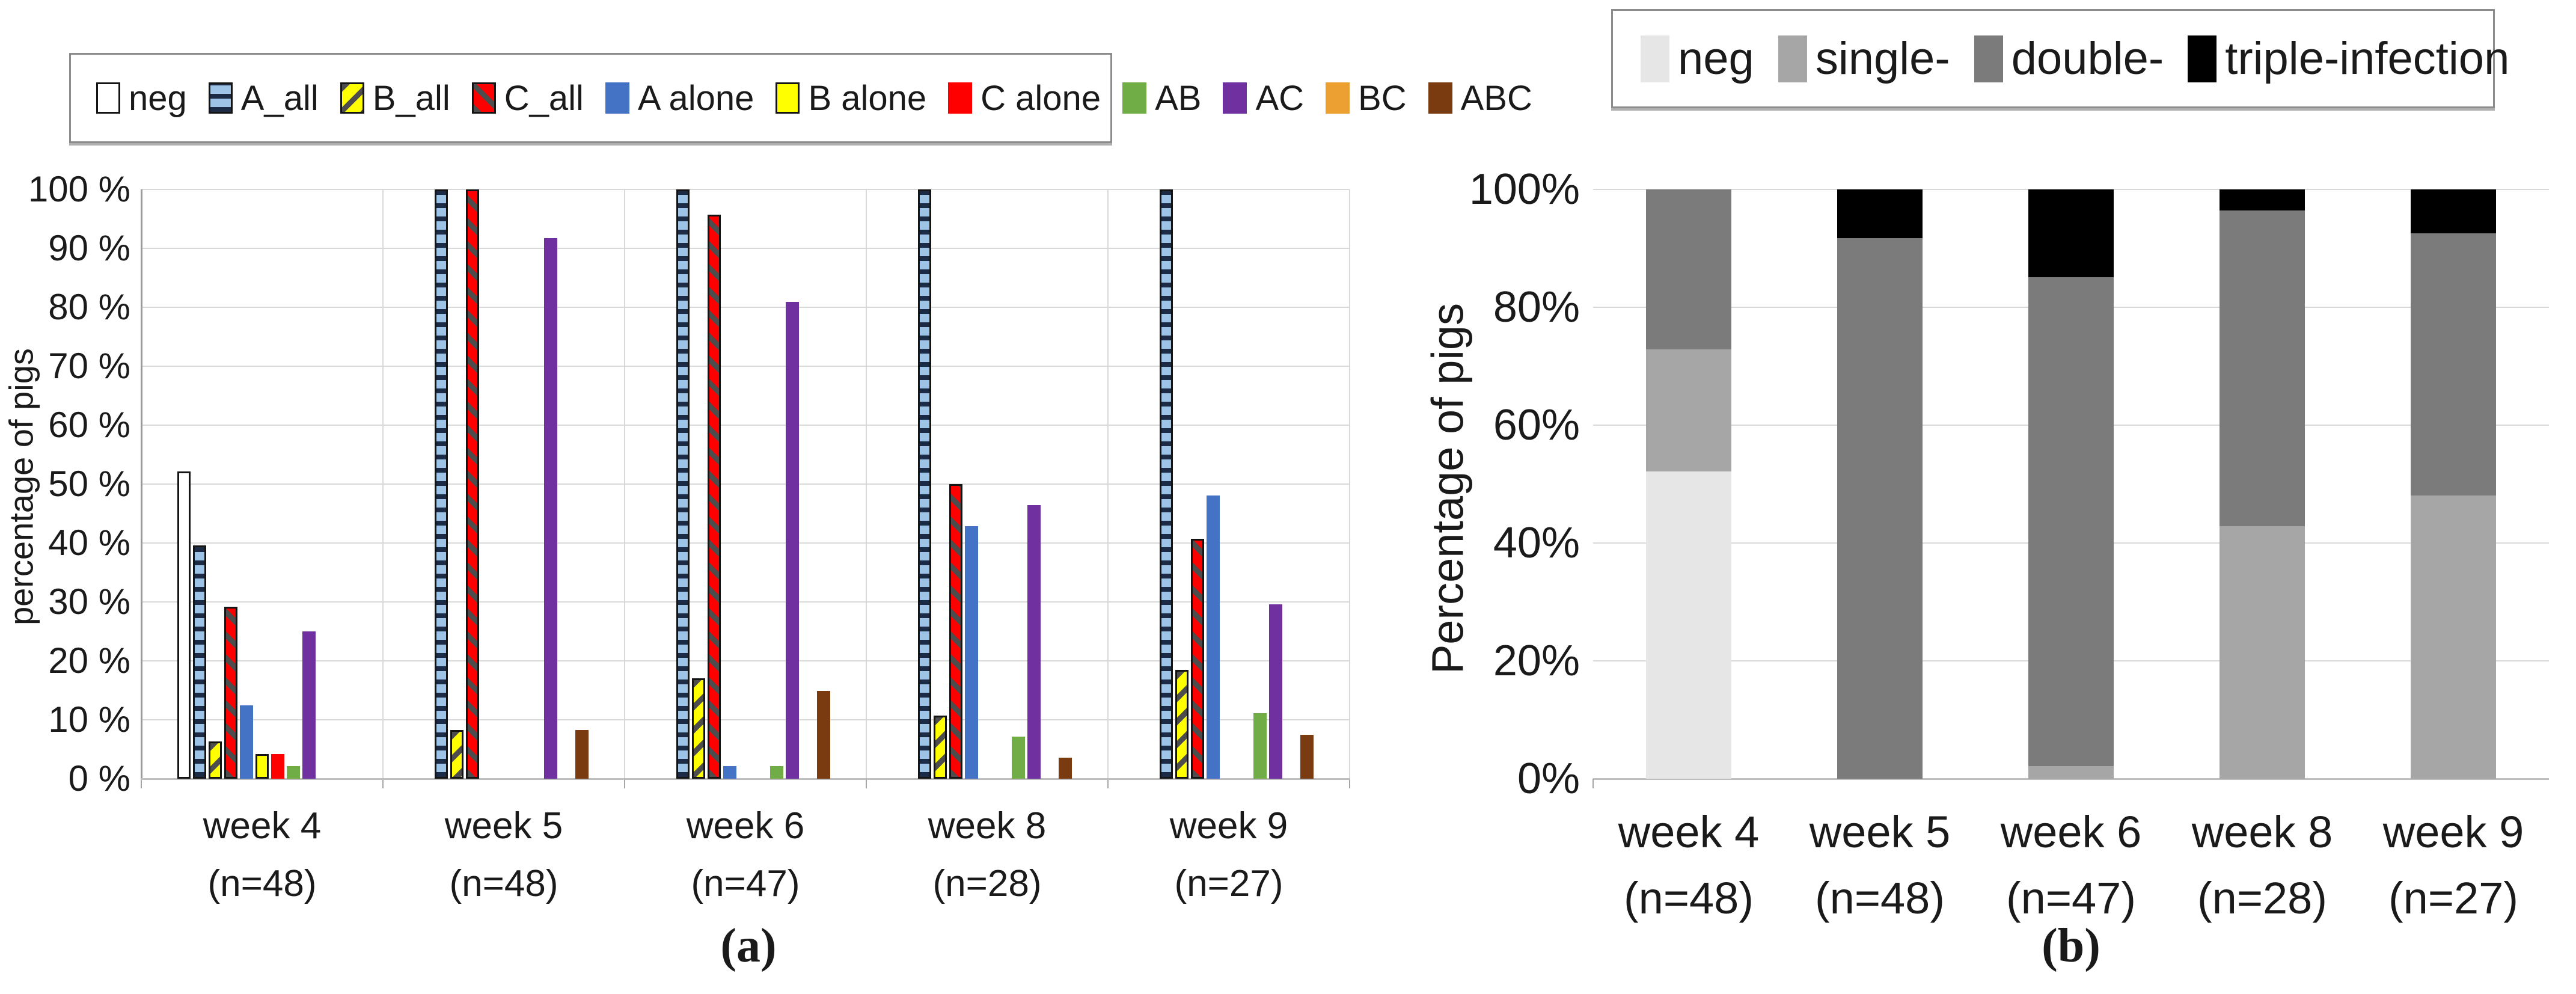  I want to click on x-label-n: (n=27), so click(2453, 898).